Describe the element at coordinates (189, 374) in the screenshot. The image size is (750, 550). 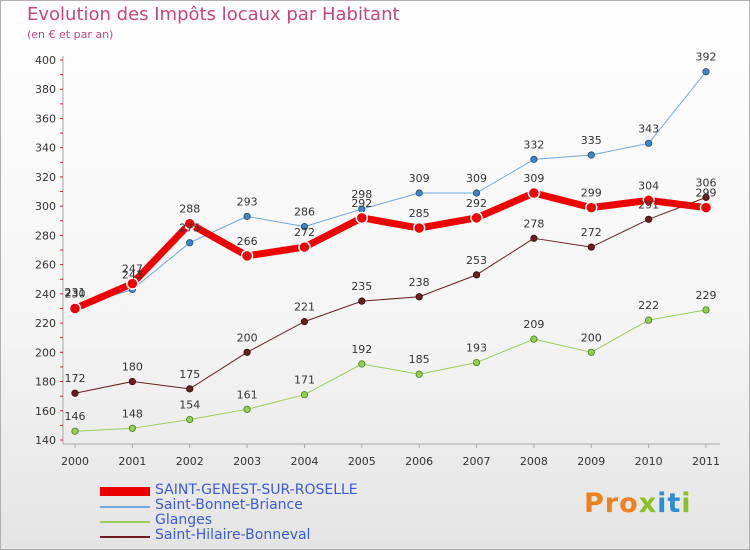
I see `data-label: 175` at that location.